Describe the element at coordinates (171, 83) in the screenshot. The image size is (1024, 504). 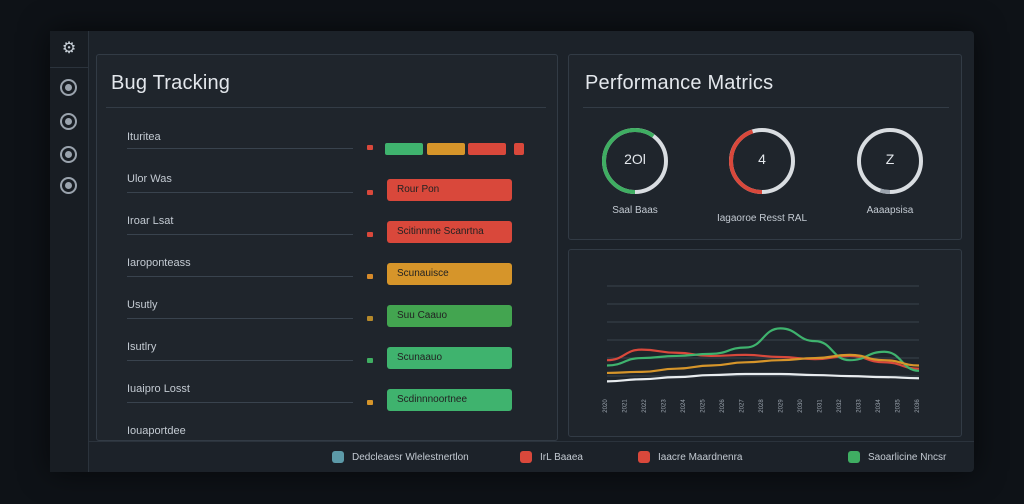
I see `bug-tracking-title: Bug Tracking` at that location.